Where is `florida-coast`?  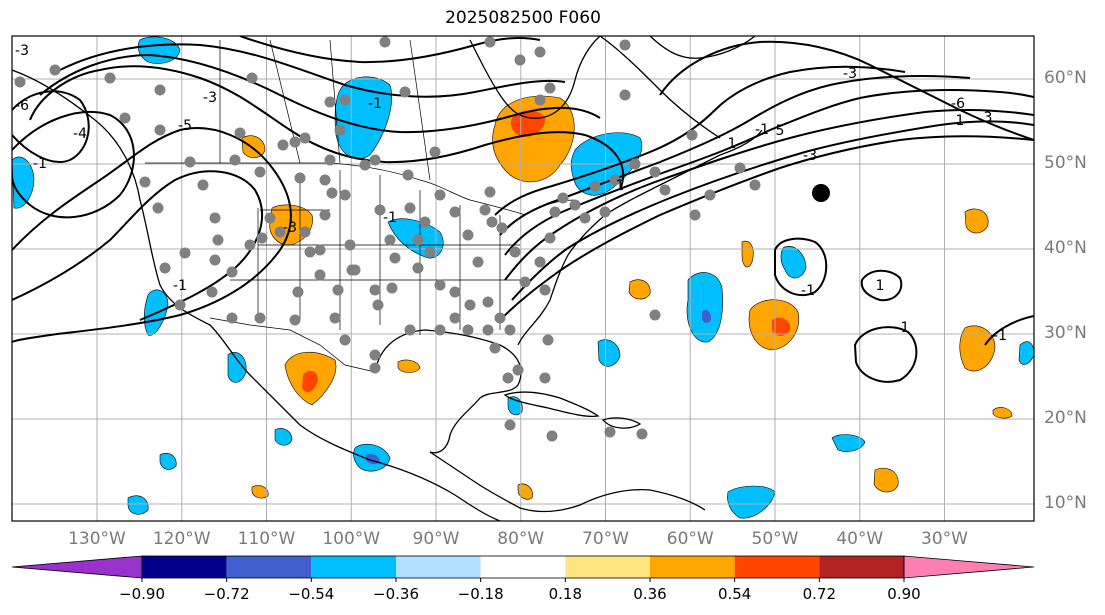
florida-coast is located at coordinates (534, 322).